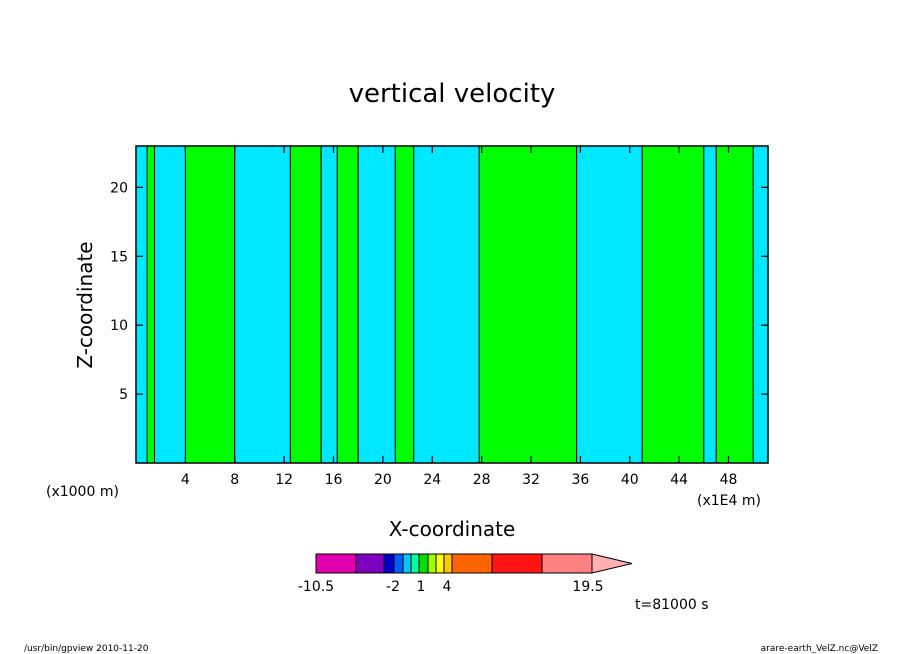 The width and height of the screenshot is (904, 654). I want to click on x-tick-label: 12, so click(284, 480).